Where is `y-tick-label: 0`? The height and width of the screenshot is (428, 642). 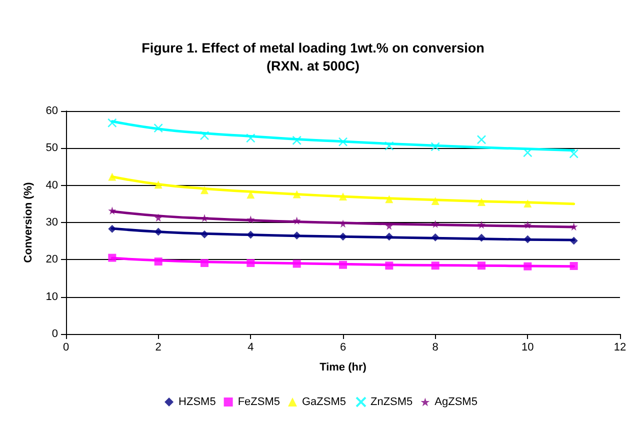
y-tick-label: 0 is located at coordinates (55, 334).